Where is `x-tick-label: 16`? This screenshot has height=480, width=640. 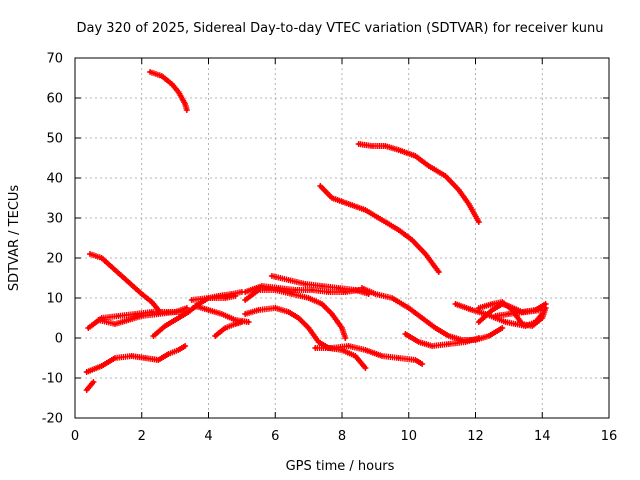
x-tick-label: 16 is located at coordinates (609, 436).